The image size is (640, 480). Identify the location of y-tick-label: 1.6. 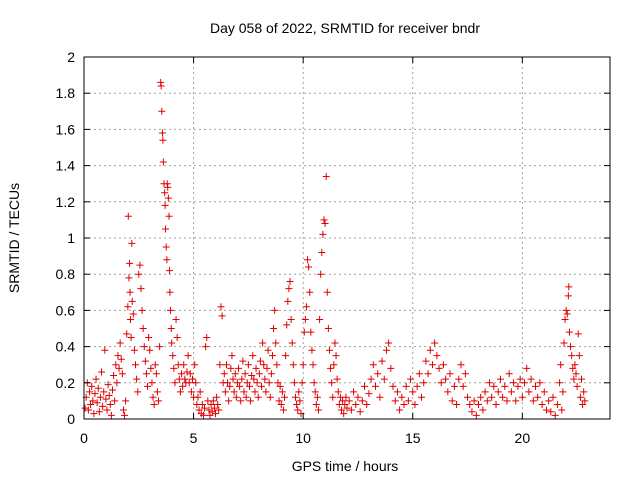
(66, 129).